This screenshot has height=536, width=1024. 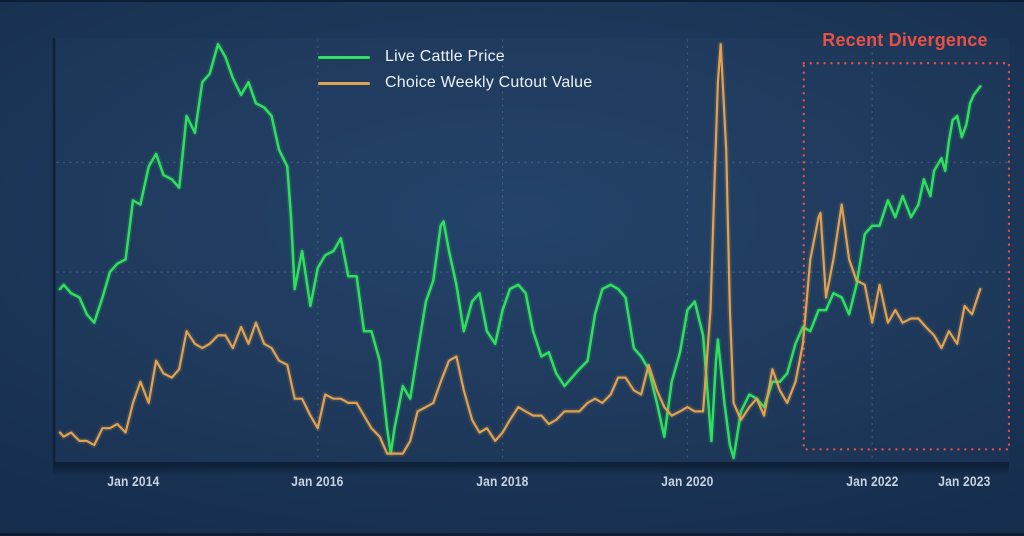 What do you see at coordinates (344, 57) in the screenshot?
I see `legend-swatch-live-cattle-price` at bounding box center [344, 57].